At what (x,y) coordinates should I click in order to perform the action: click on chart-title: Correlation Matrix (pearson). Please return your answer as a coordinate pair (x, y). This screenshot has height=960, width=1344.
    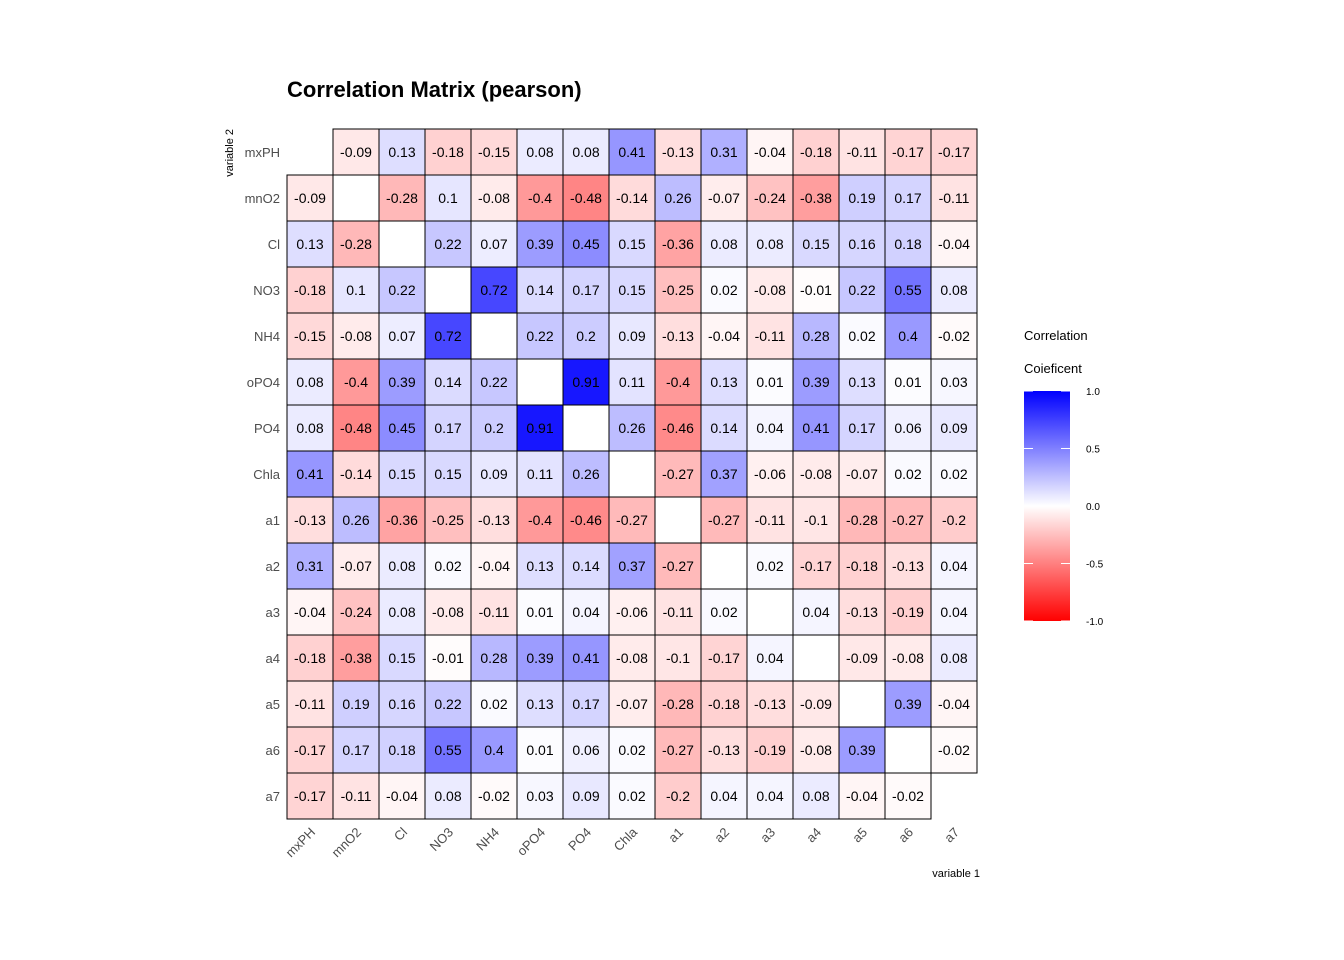
    Looking at the image, I should click on (434, 89).